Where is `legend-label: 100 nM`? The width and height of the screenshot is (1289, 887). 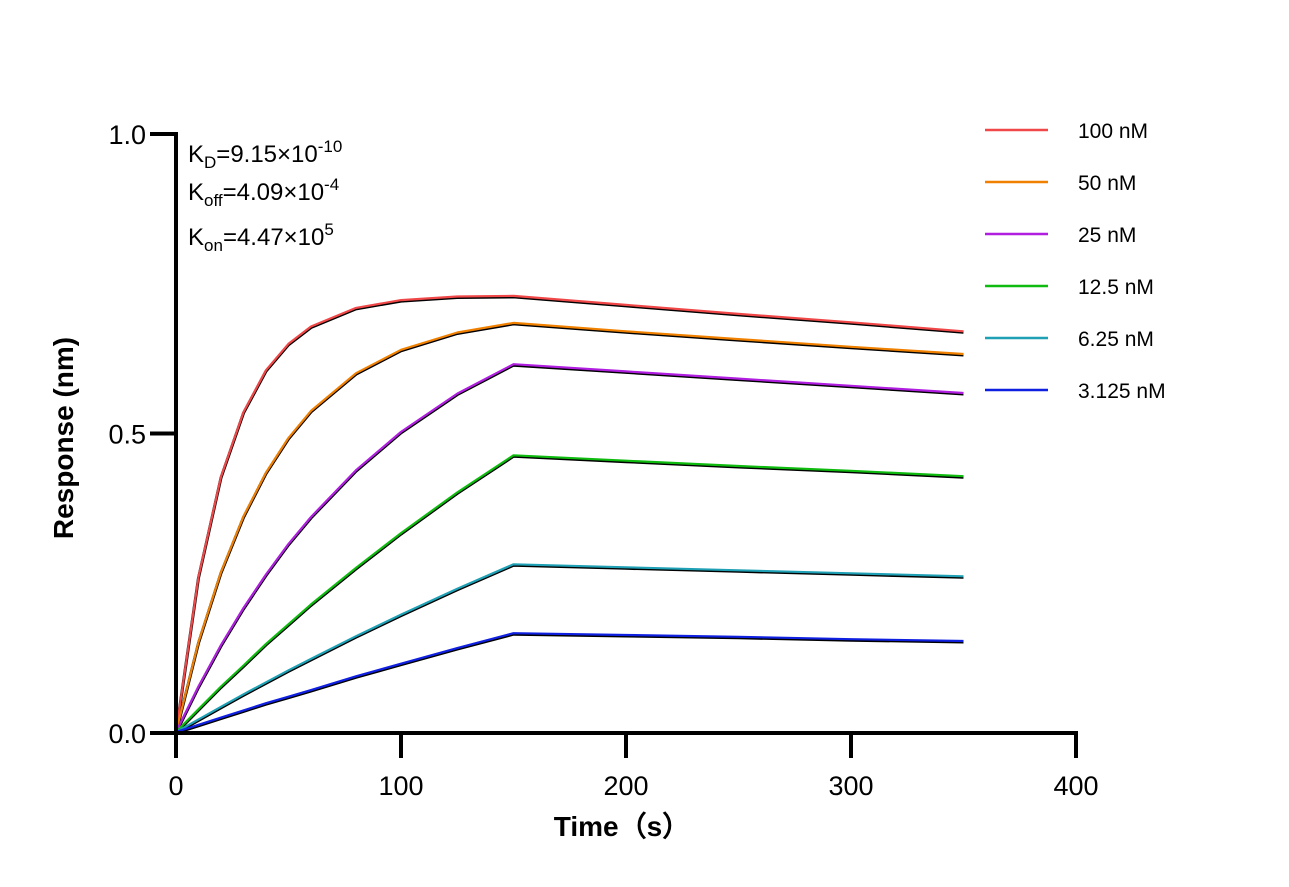 legend-label: 100 nM is located at coordinates (1113, 131).